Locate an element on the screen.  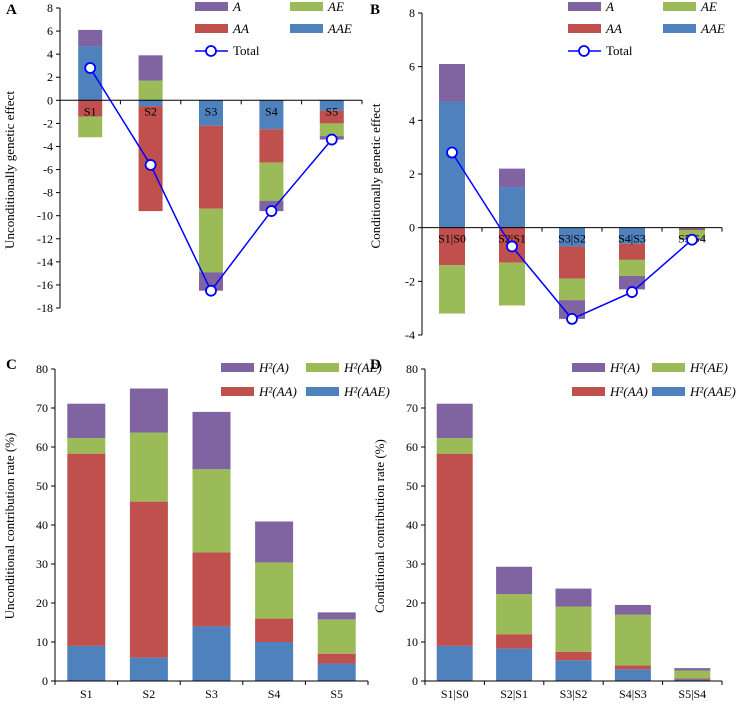
y-tick-label: -4 is located at coordinates (48, 146).